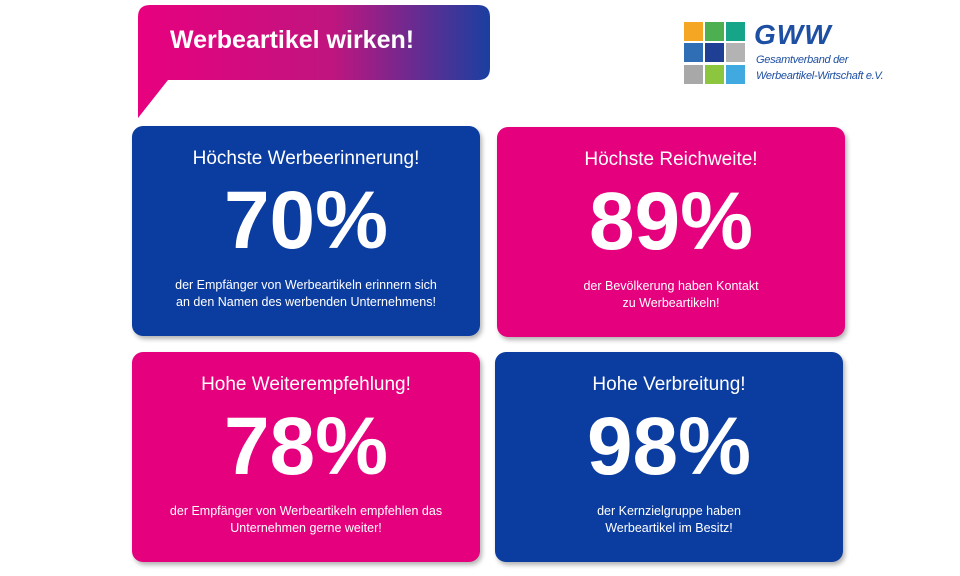  Describe the element at coordinates (802, 60) in the screenshot. I see `logo-subtitle: Gesamtverband der` at that location.